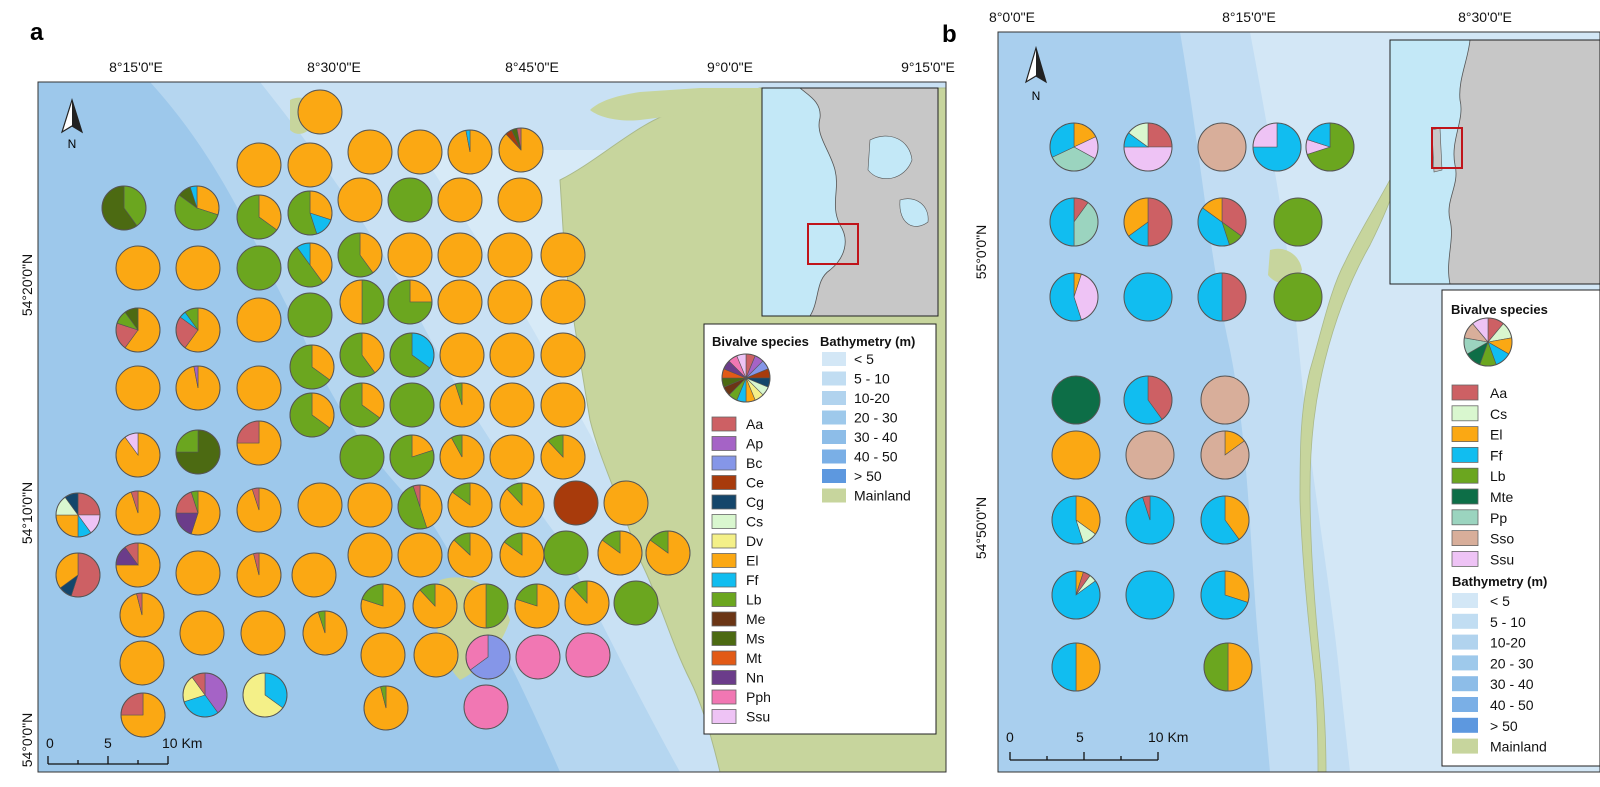 The height and width of the screenshot is (787, 1600). What do you see at coordinates (1084, 756) in the screenshot?
I see `scale-line` at bounding box center [1084, 756].